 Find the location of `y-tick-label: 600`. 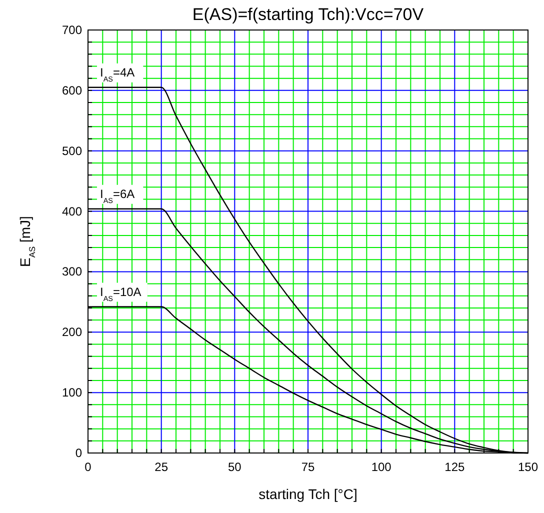

y-tick-label: 600 is located at coordinates (72, 90).